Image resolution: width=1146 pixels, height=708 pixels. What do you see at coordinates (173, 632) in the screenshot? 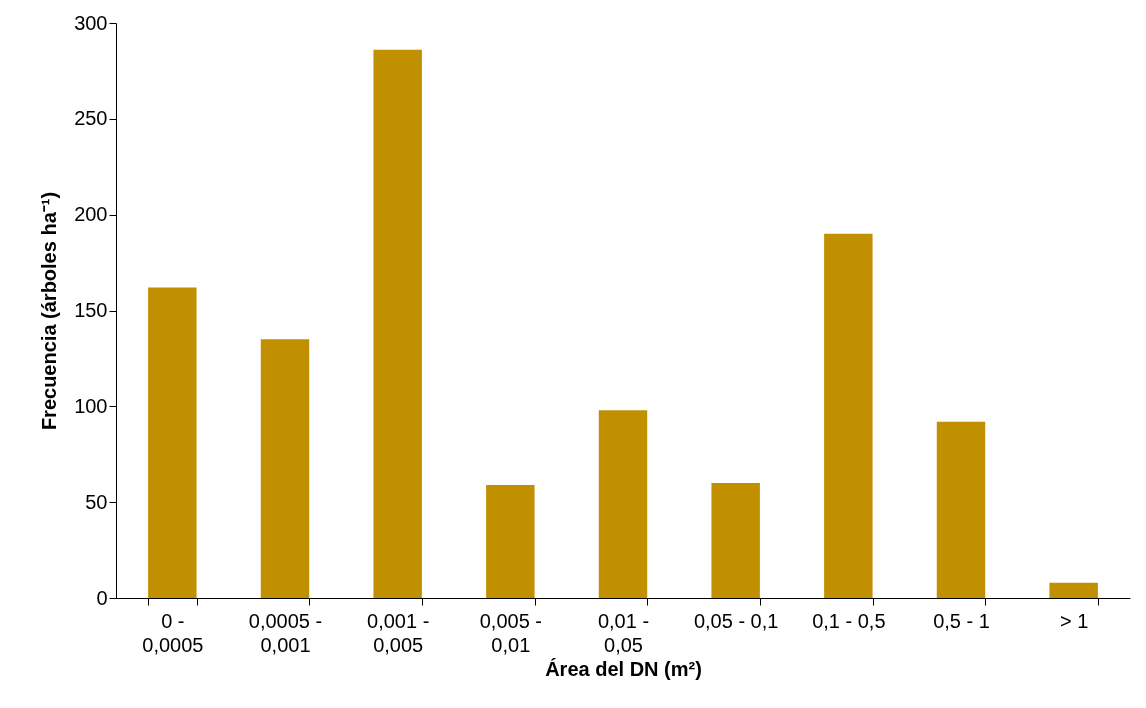
I see `x-tick-label: 0 - 0,0005` at bounding box center [173, 632].